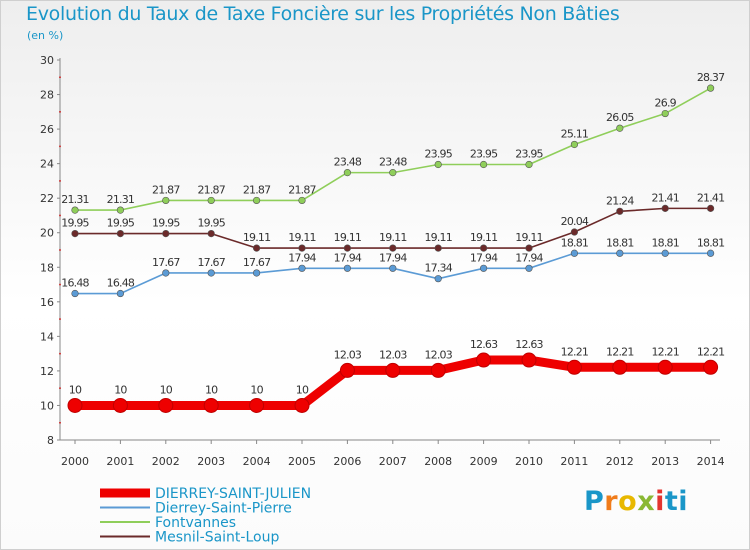  Describe the element at coordinates (620, 117) in the screenshot. I see `data-label: 26.05` at that location.